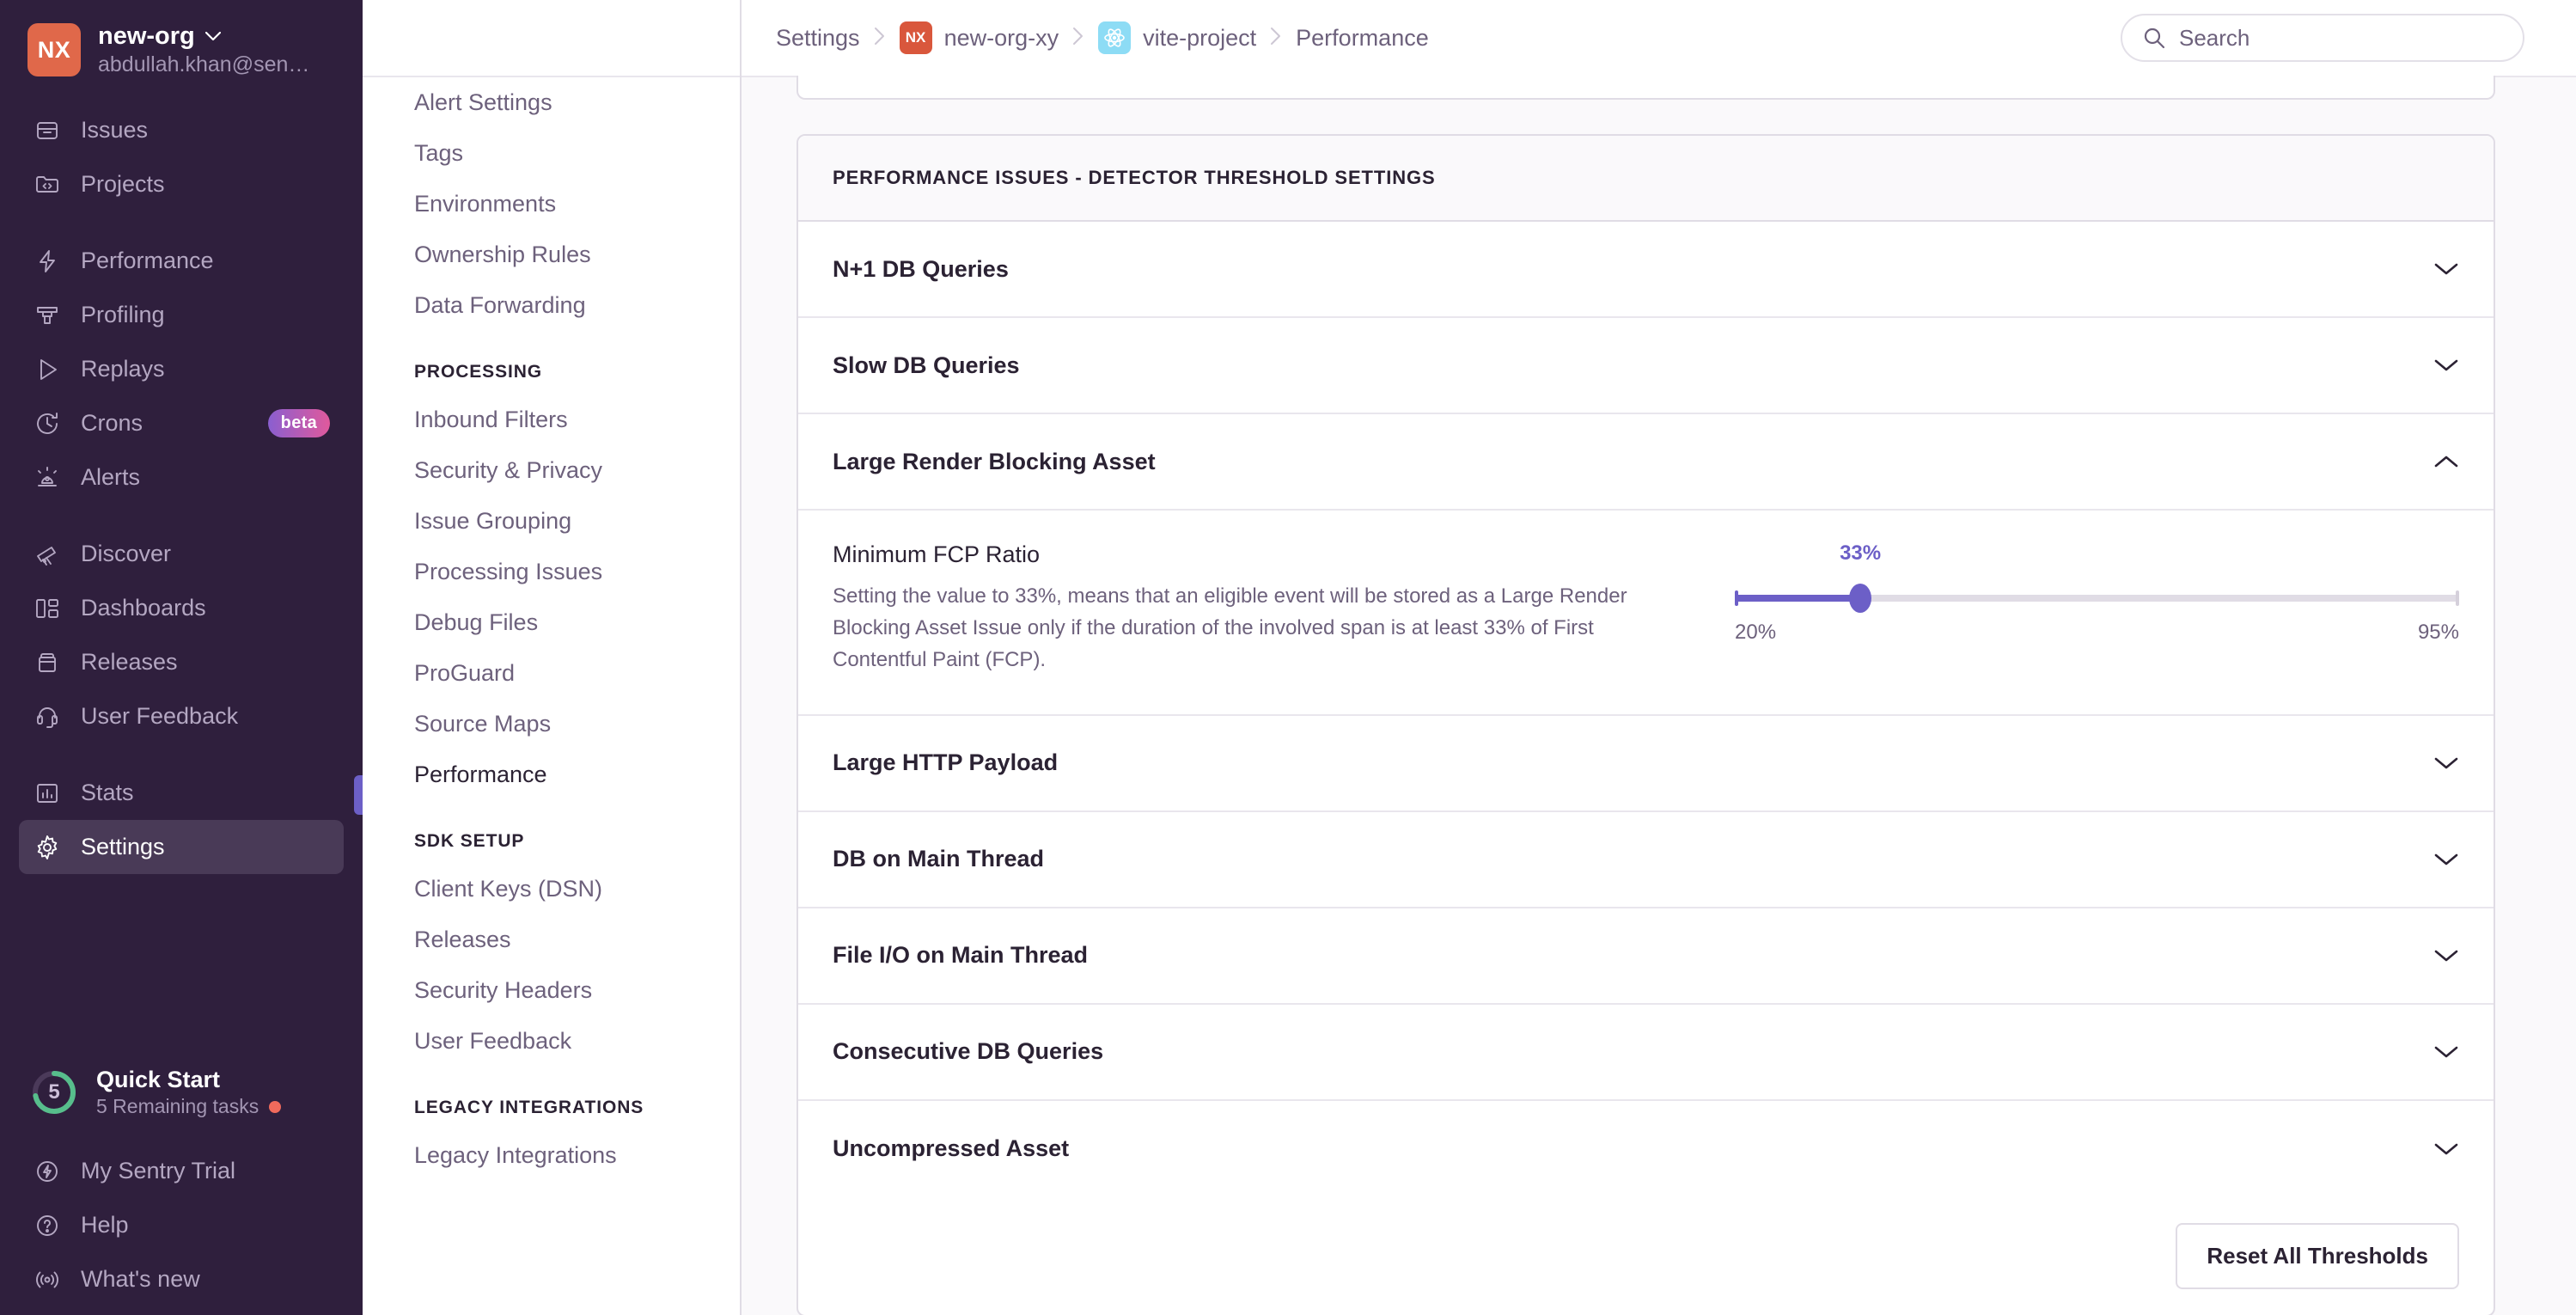 This screenshot has height=1315, width=2576. Describe the element at coordinates (107, 792) in the screenshot. I see `sidebar-item-label: Stats` at that location.